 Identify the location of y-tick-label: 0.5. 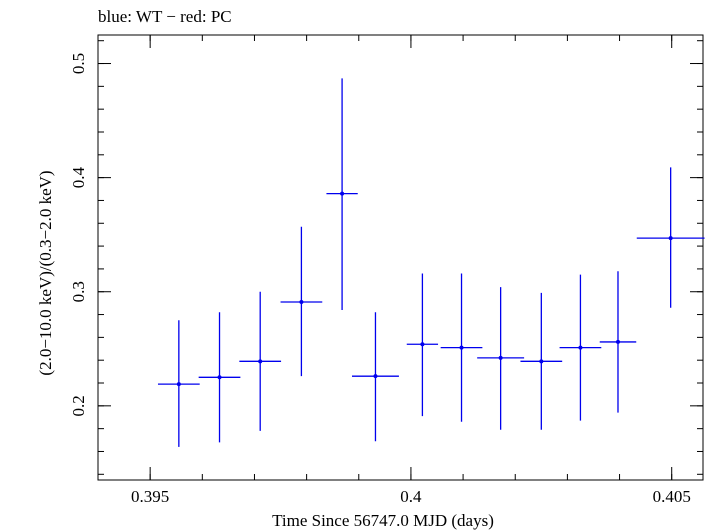
(78, 63).